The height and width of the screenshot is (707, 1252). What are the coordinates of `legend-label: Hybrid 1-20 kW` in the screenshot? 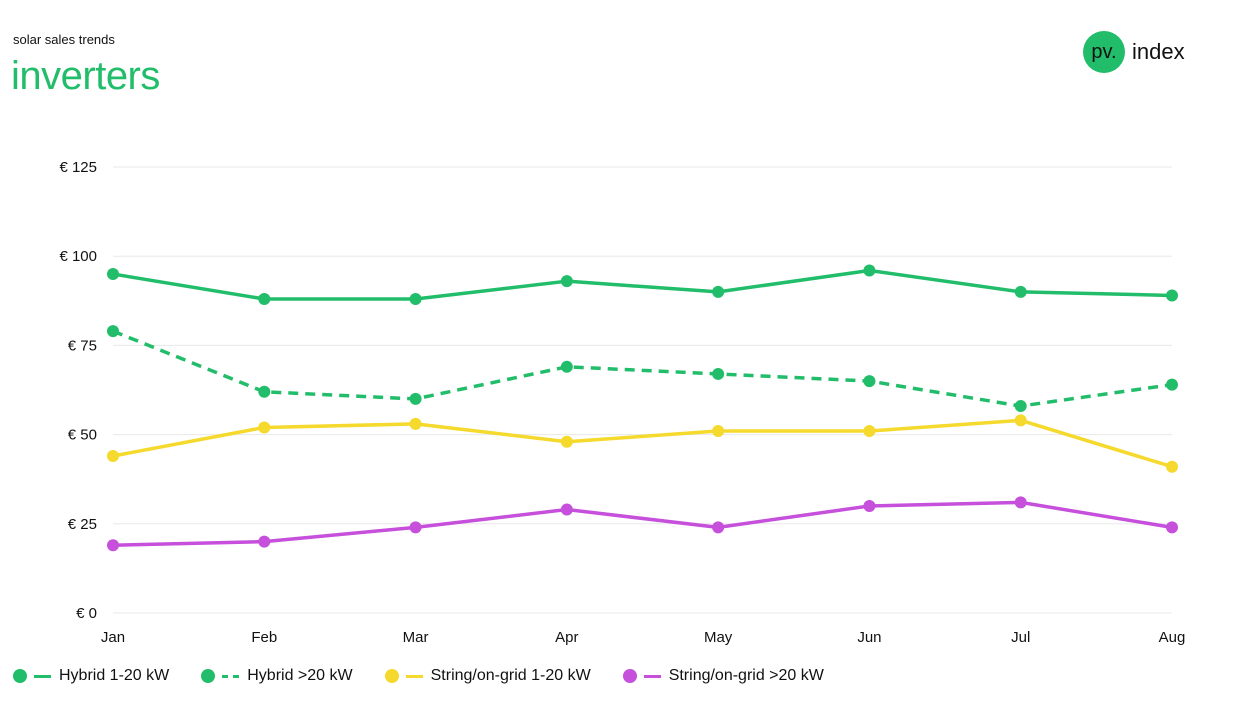 It's located at (114, 675).